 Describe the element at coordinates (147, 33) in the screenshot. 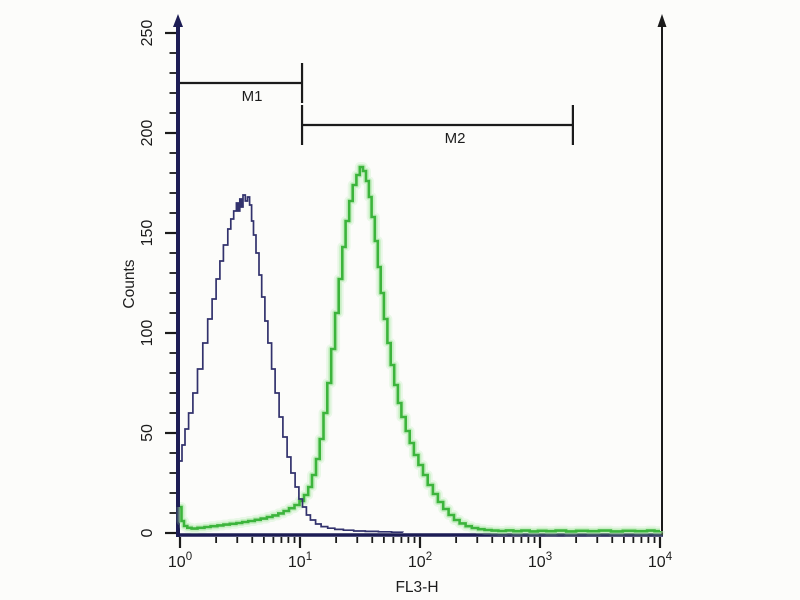

I see `y-axis-tick-label: 250` at that location.